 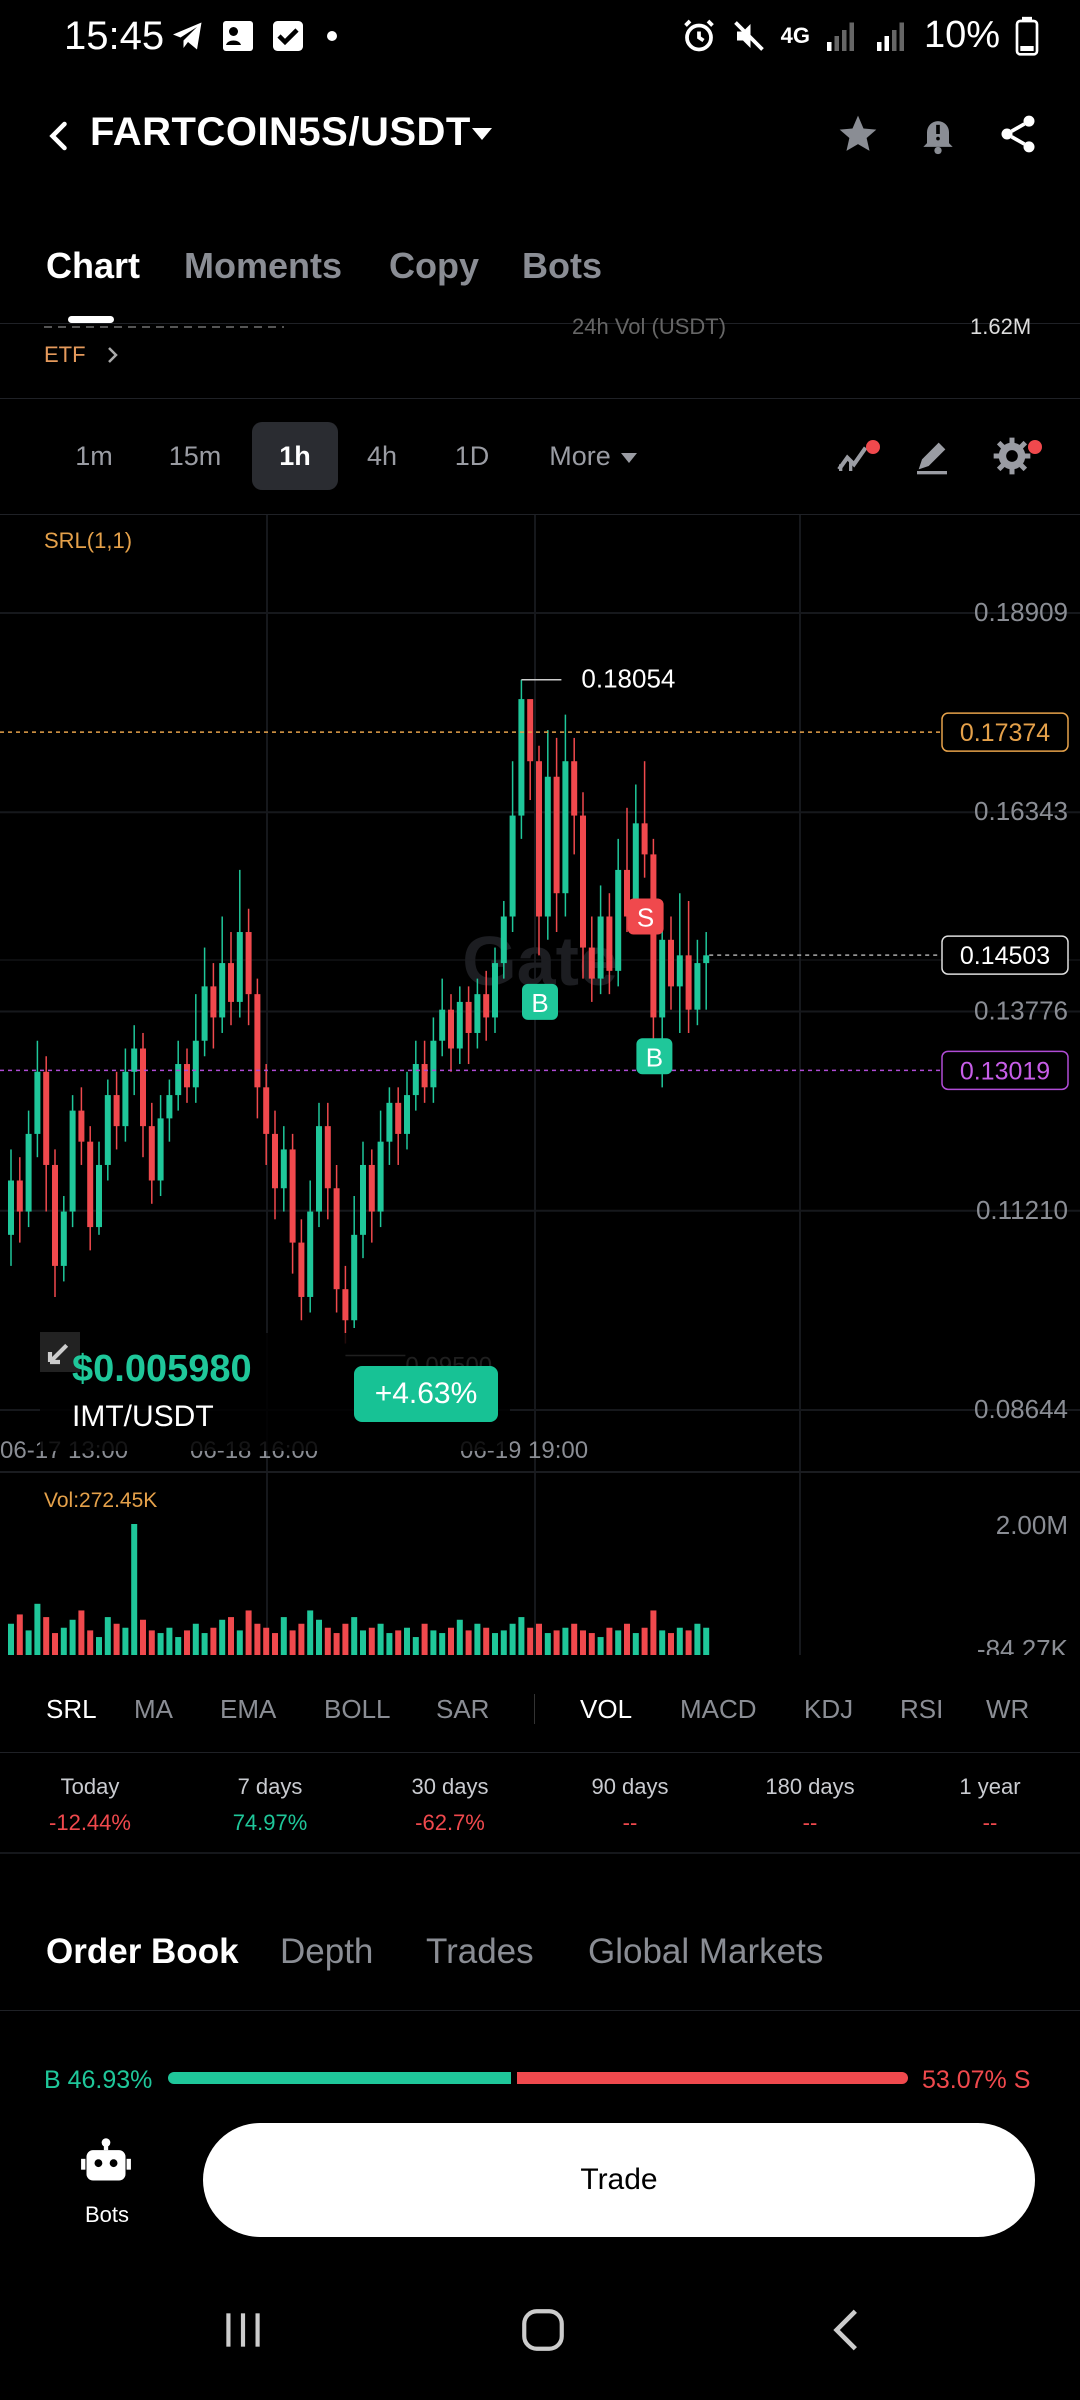 What do you see at coordinates (90, 1822) in the screenshot?
I see `perf-value: -12.44%` at bounding box center [90, 1822].